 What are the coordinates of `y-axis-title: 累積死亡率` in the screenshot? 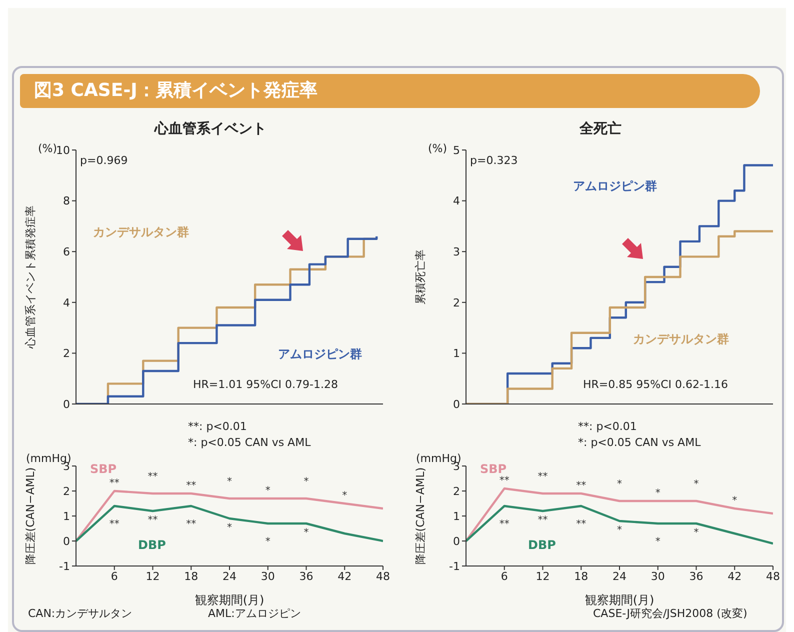 It's located at (420, 277).